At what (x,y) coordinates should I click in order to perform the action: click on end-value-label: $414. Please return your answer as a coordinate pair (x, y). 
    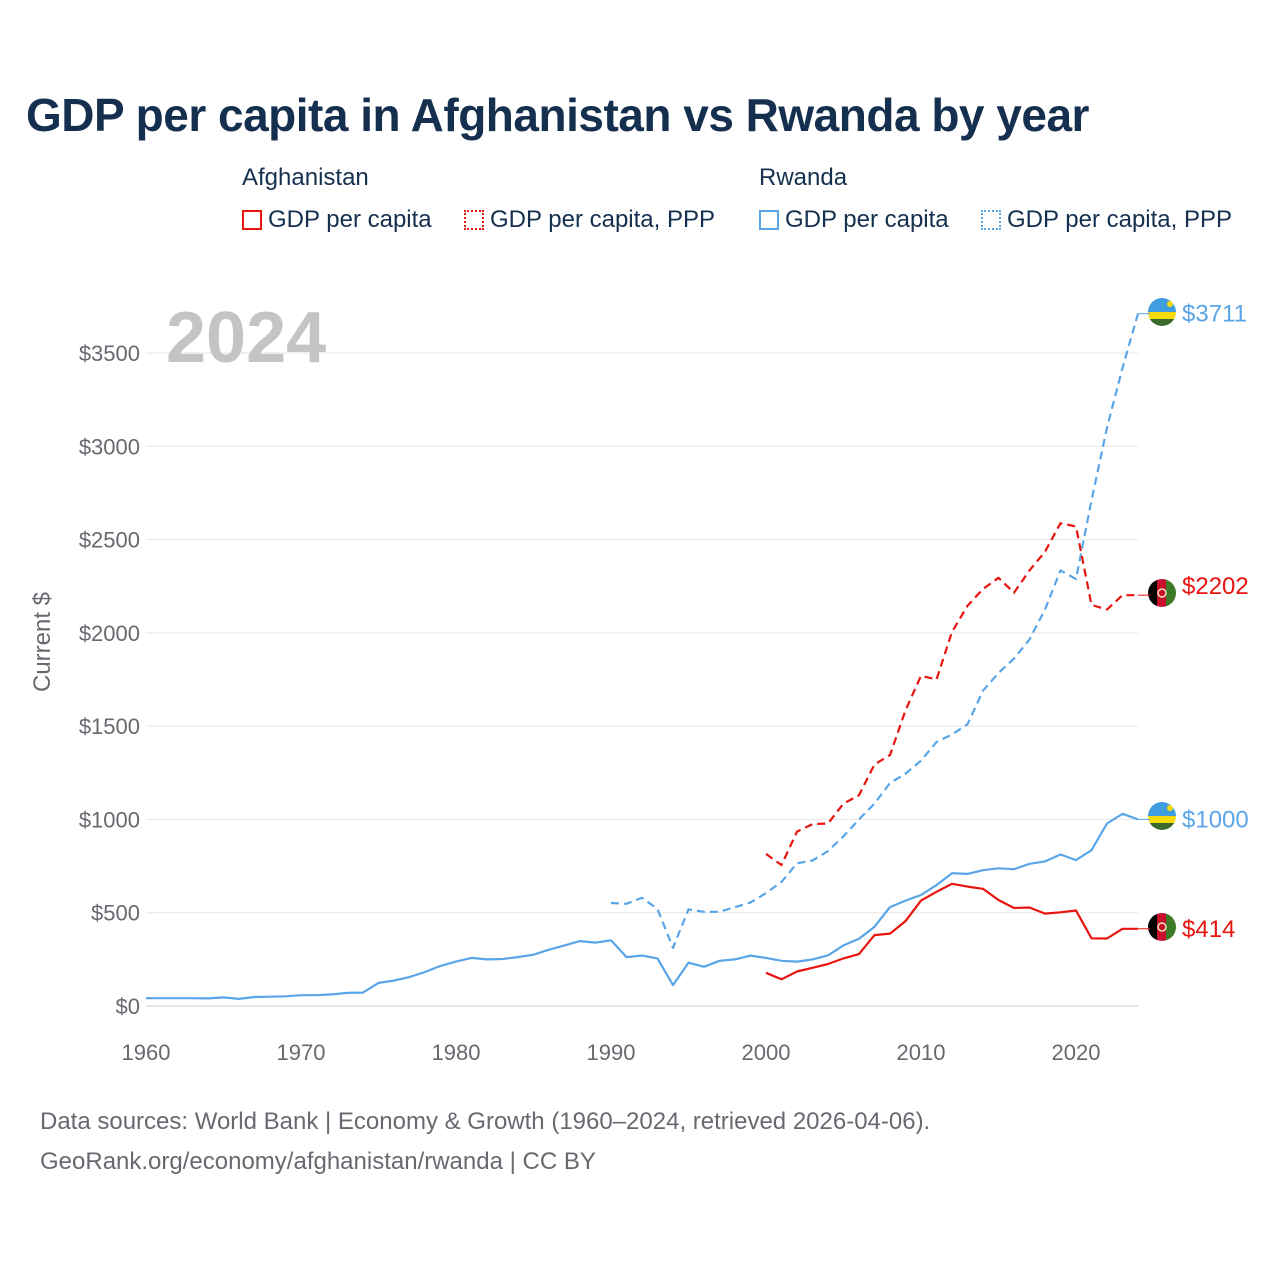
    Looking at the image, I should click on (1208, 929).